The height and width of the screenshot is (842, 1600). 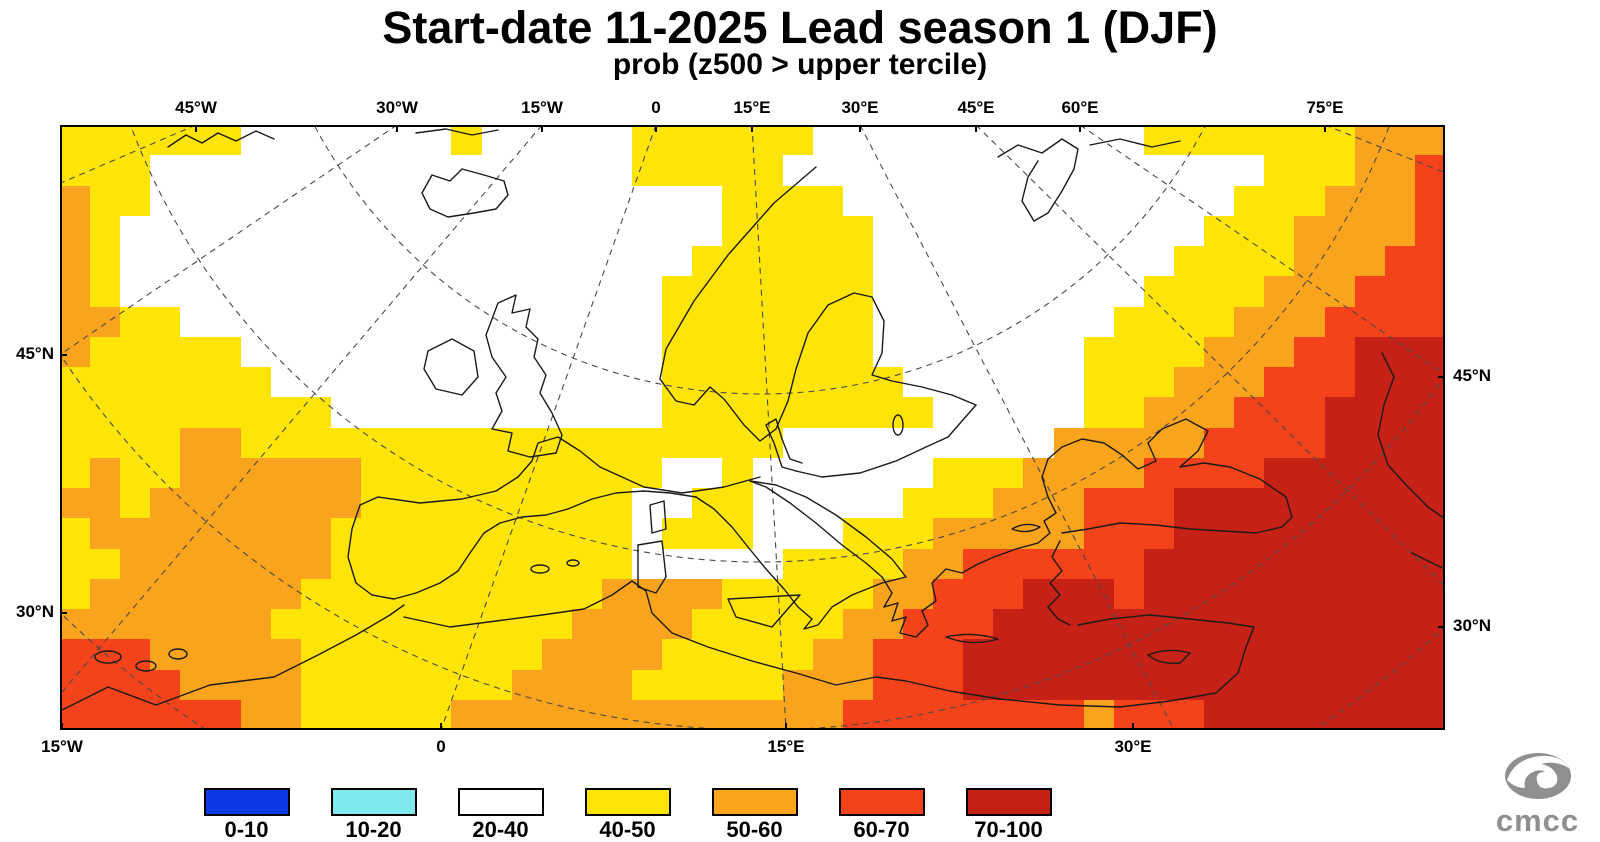 I want to click on legend-label: 20-40, so click(x=500, y=829).